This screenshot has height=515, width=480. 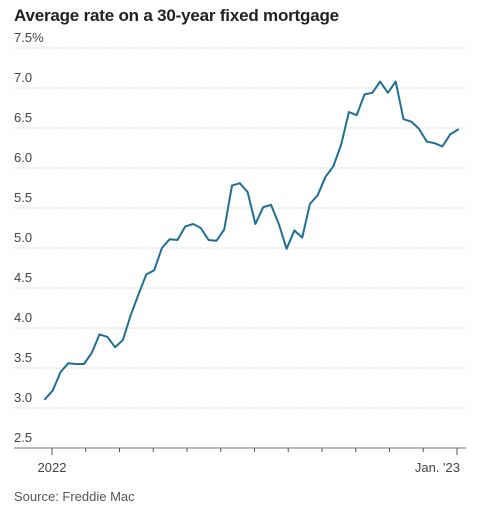 What do you see at coordinates (29, 37) in the screenshot?
I see `y-tick-label: 7.5%` at bounding box center [29, 37].